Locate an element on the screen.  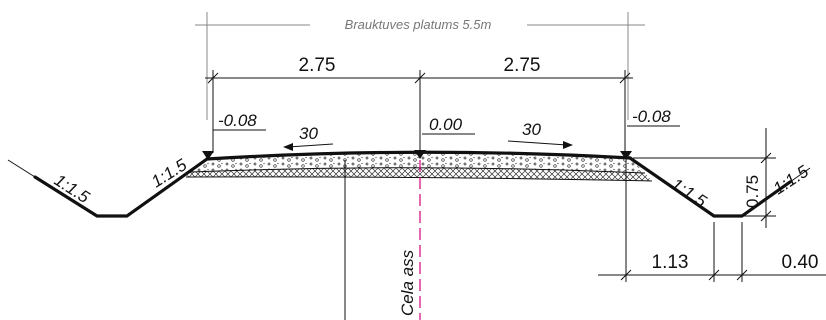
ditch-width-dimensions: 1.13 0.40 is located at coordinates (712, 221).